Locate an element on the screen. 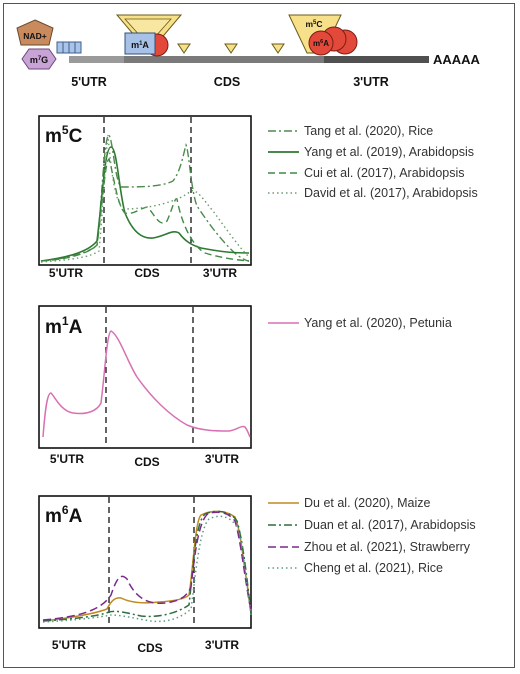  m1a-curve-yang-2020-petunia is located at coordinates (146, 384).